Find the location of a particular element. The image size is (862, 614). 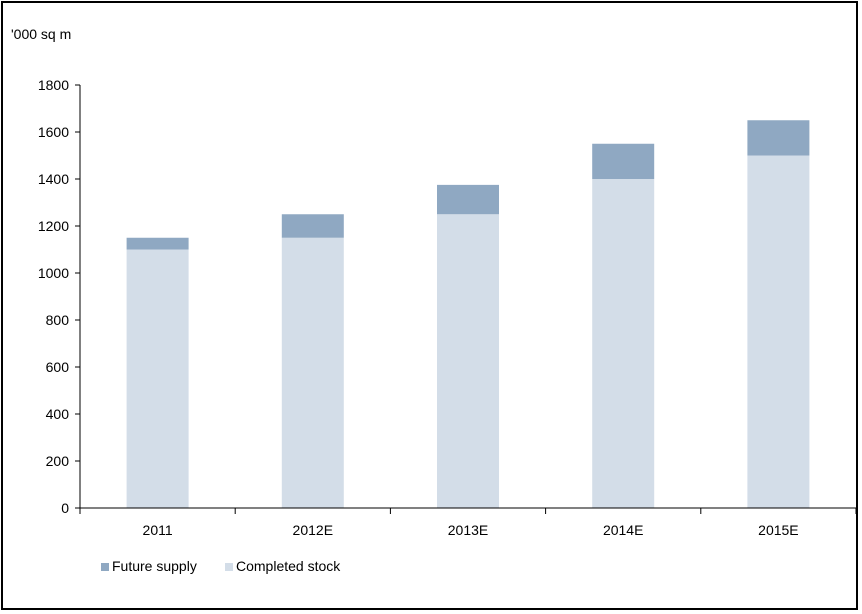

x-axis-labels: 2011 2012E 2013E 2014E 2015E is located at coordinates (471, 530).